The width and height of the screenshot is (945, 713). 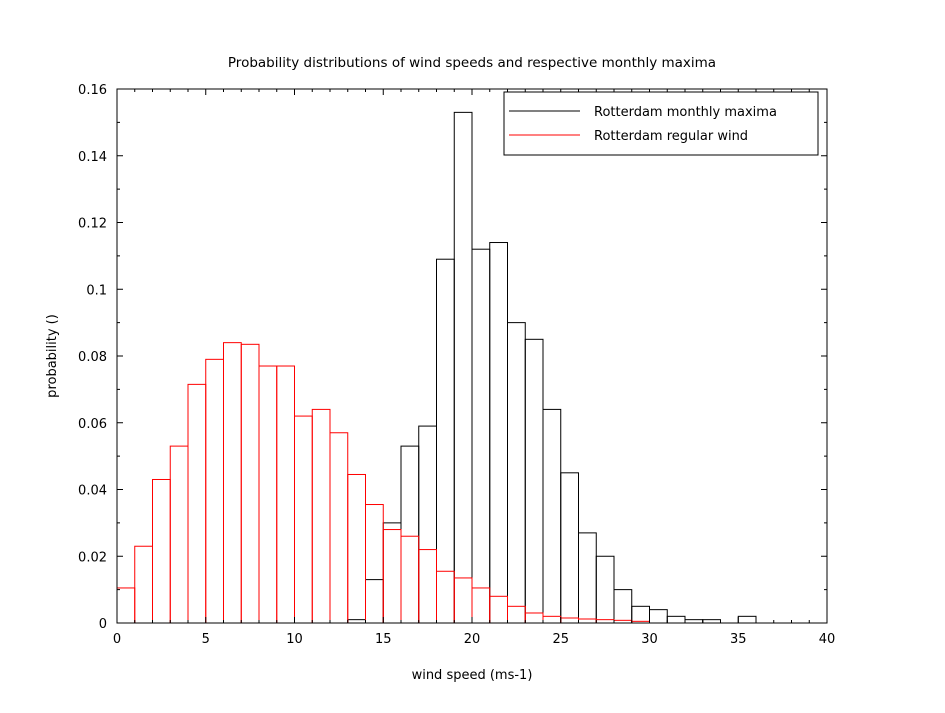 What do you see at coordinates (92, 491) in the screenshot?
I see `y-tick-label: 0.04` at bounding box center [92, 491].